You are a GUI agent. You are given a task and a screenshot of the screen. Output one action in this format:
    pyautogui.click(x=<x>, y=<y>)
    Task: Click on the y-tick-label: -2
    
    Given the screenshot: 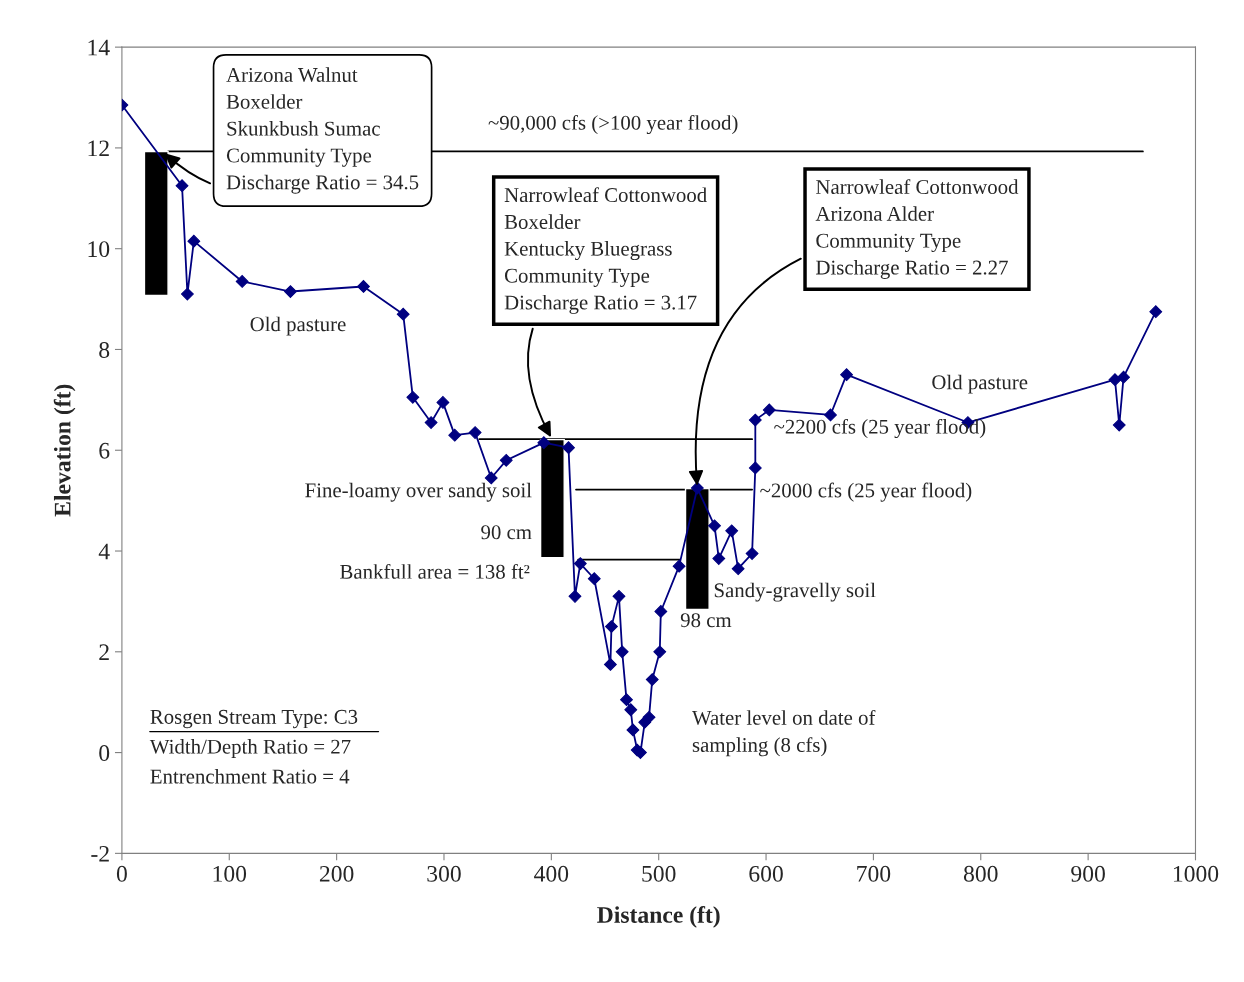 What is the action you would take?
    pyautogui.click(x=100, y=853)
    